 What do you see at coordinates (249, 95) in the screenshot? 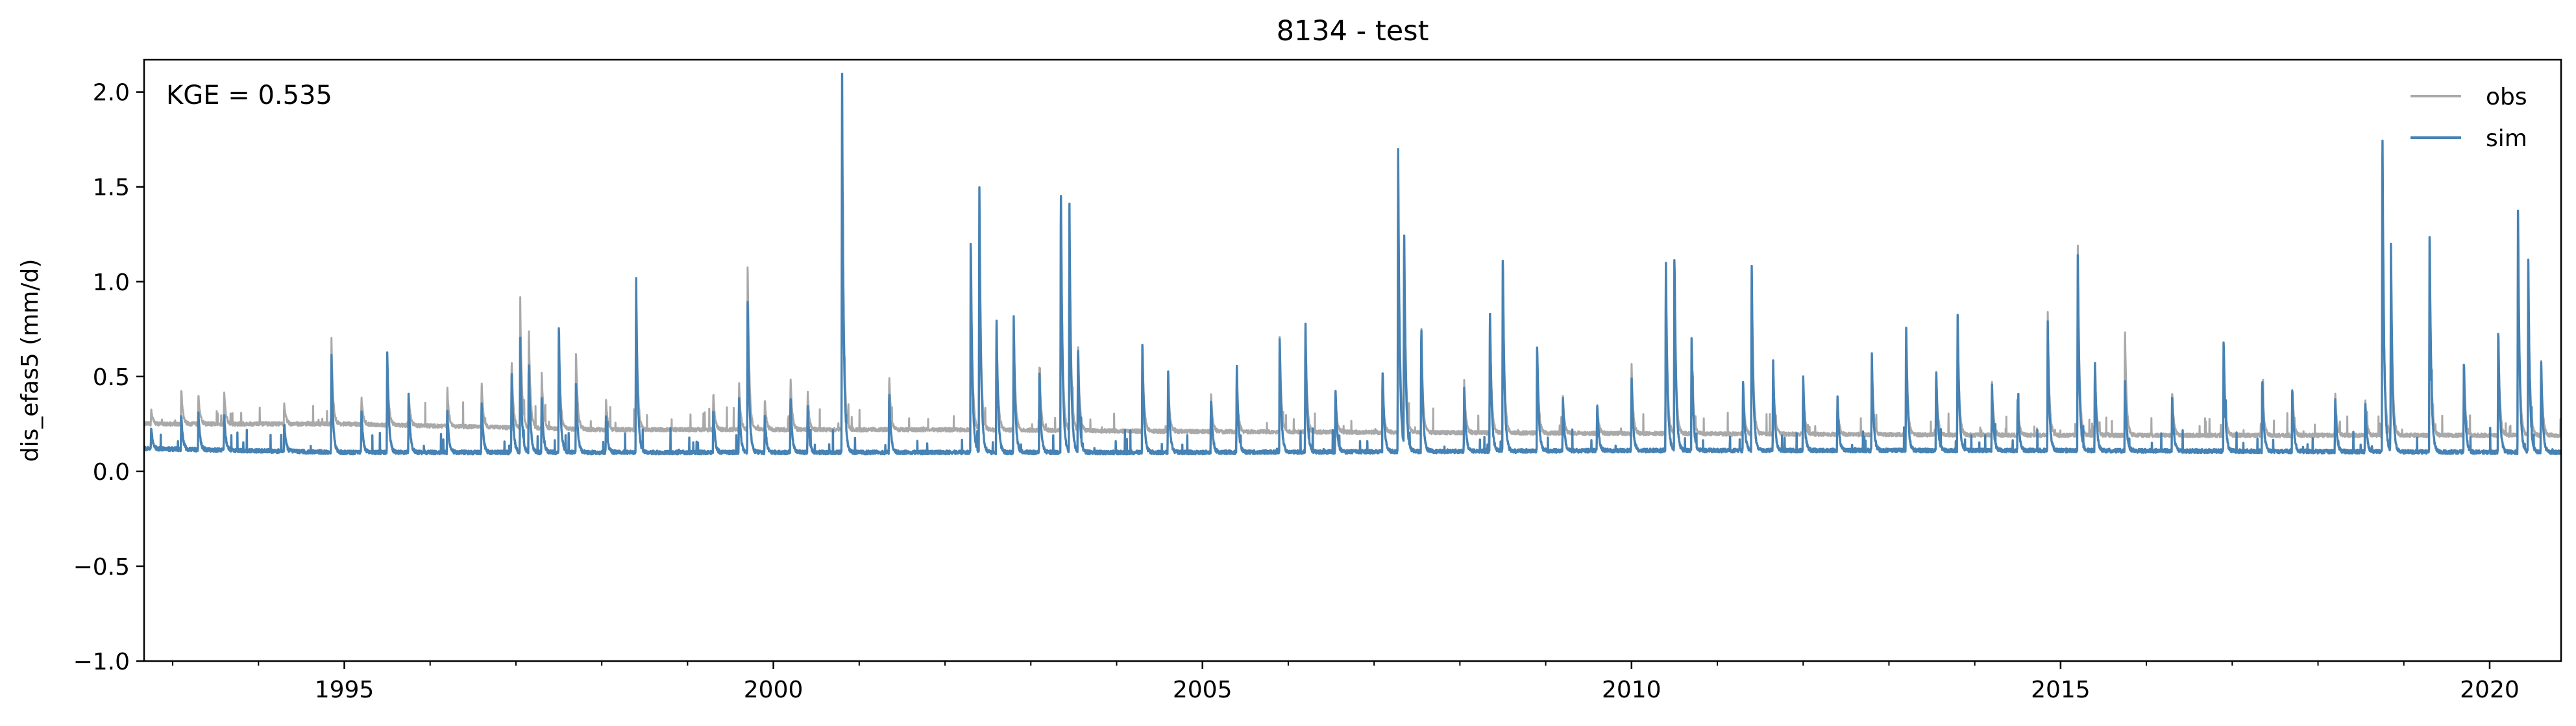
I see `kge-annotation: KGE = 0.535` at bounding box center [249, 95].